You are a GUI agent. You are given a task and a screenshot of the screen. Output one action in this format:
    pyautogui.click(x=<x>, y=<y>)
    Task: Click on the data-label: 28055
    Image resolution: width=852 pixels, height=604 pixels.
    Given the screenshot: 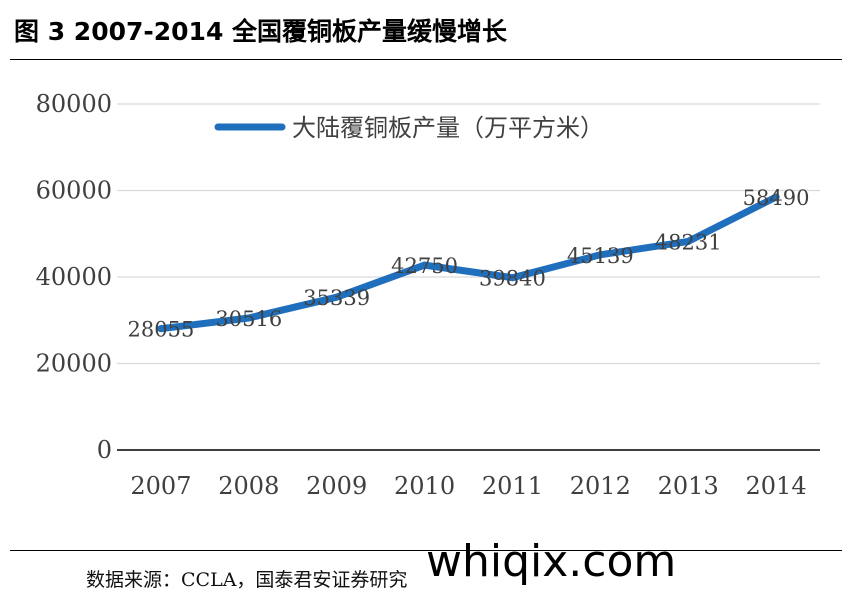 What is the action you would take?
    pyautogui.click(x=161, y=330)
    